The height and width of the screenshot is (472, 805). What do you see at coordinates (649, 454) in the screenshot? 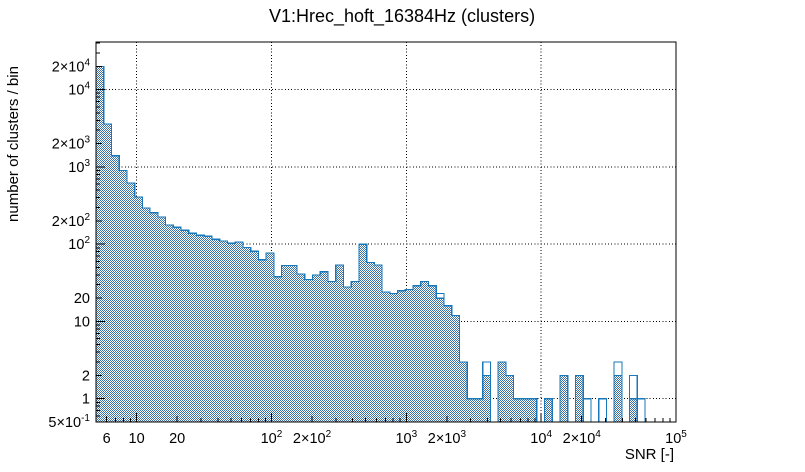
I see `x-axis-label: SNR [-]` at bounding box center [649, 454].